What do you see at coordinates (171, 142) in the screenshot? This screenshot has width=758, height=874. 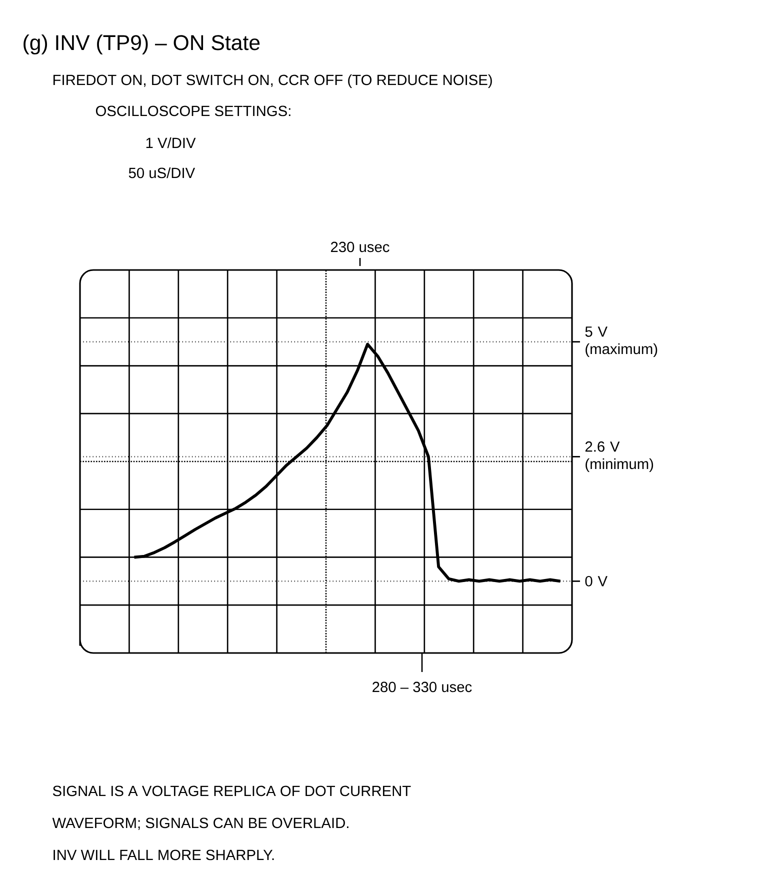 I see `text: 1 V/DIV` at bounding box center [171, 142].